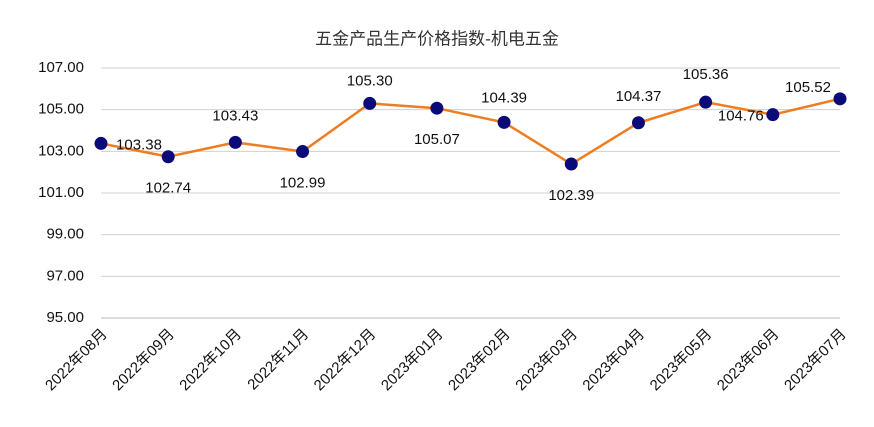  I want to click on x-tick-label: 2023年07月, so click(815, 360).